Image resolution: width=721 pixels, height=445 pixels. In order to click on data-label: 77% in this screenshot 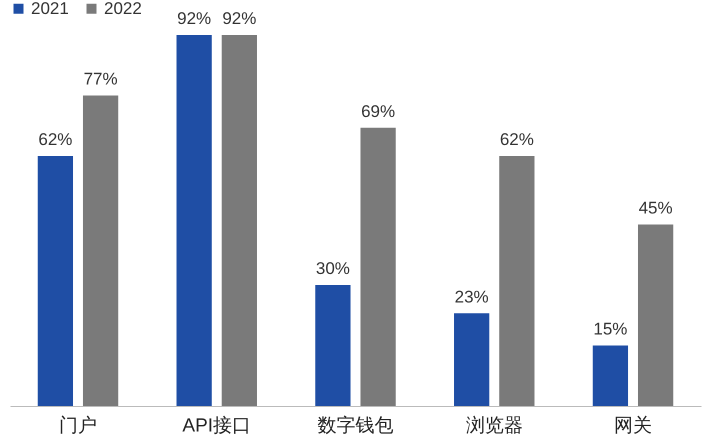, I will do `click(101, 78)`.